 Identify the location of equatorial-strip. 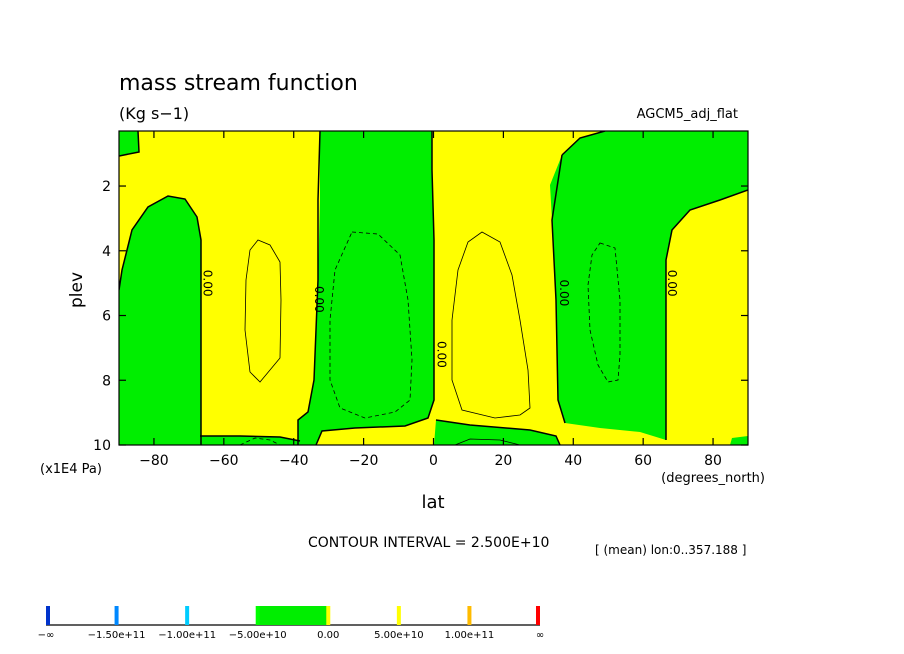
(497, 432).